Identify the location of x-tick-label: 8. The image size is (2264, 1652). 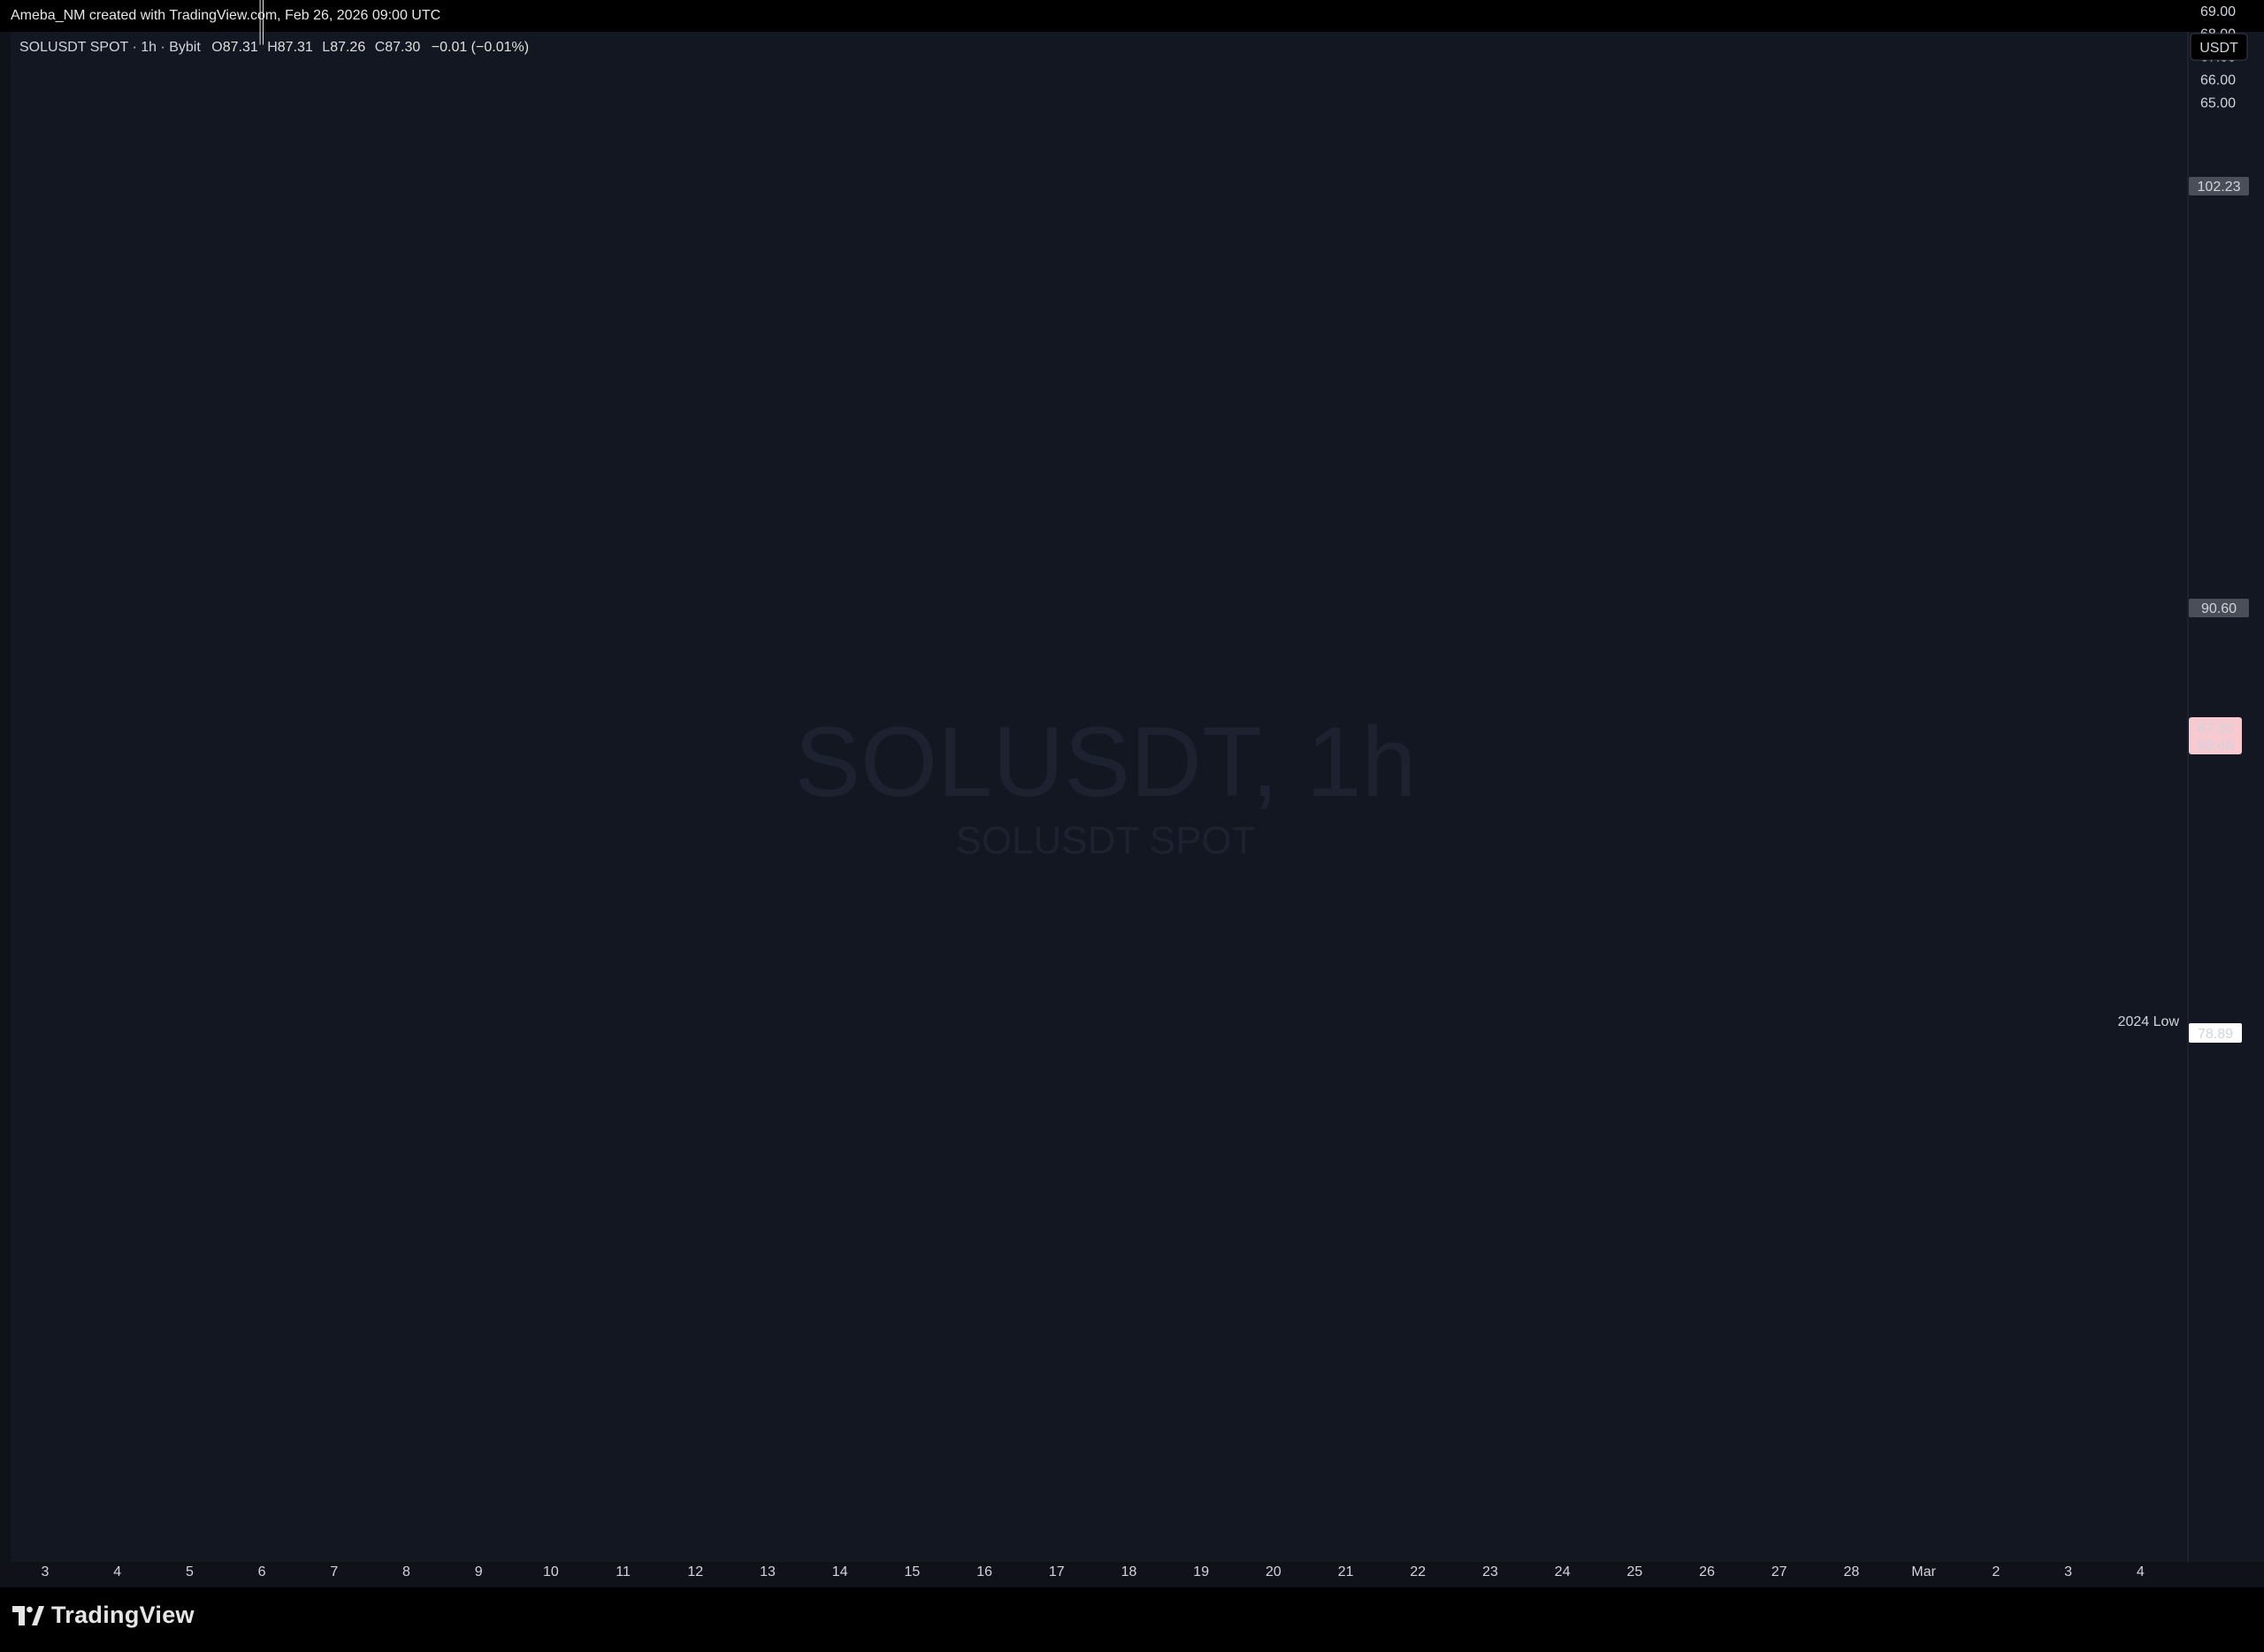
(406, 1571).